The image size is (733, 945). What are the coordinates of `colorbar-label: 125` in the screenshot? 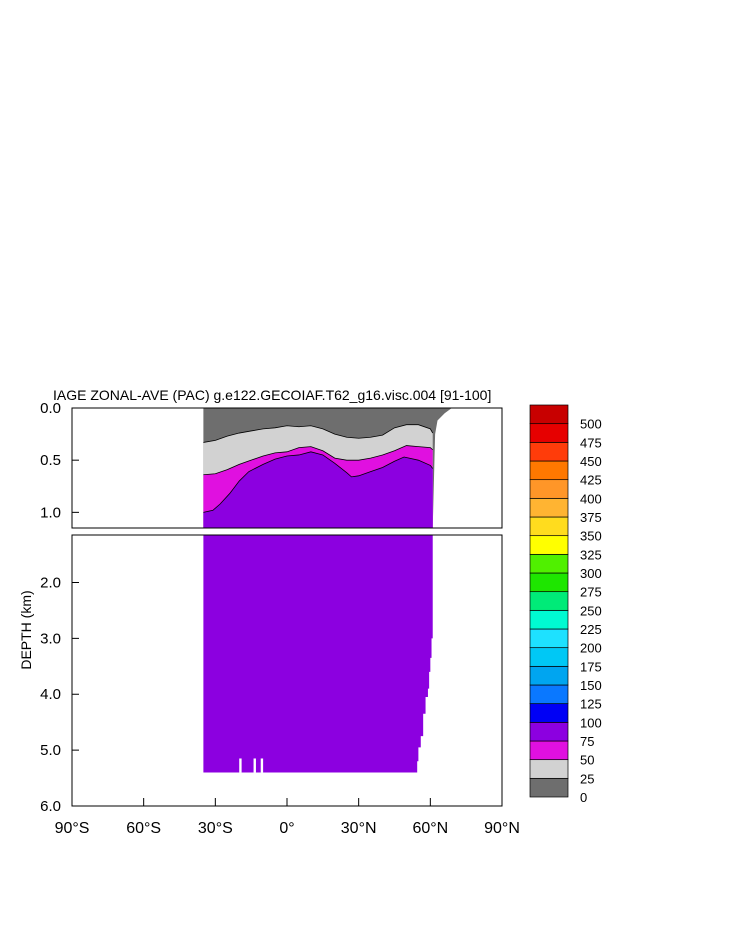 It's located at (591, 704).